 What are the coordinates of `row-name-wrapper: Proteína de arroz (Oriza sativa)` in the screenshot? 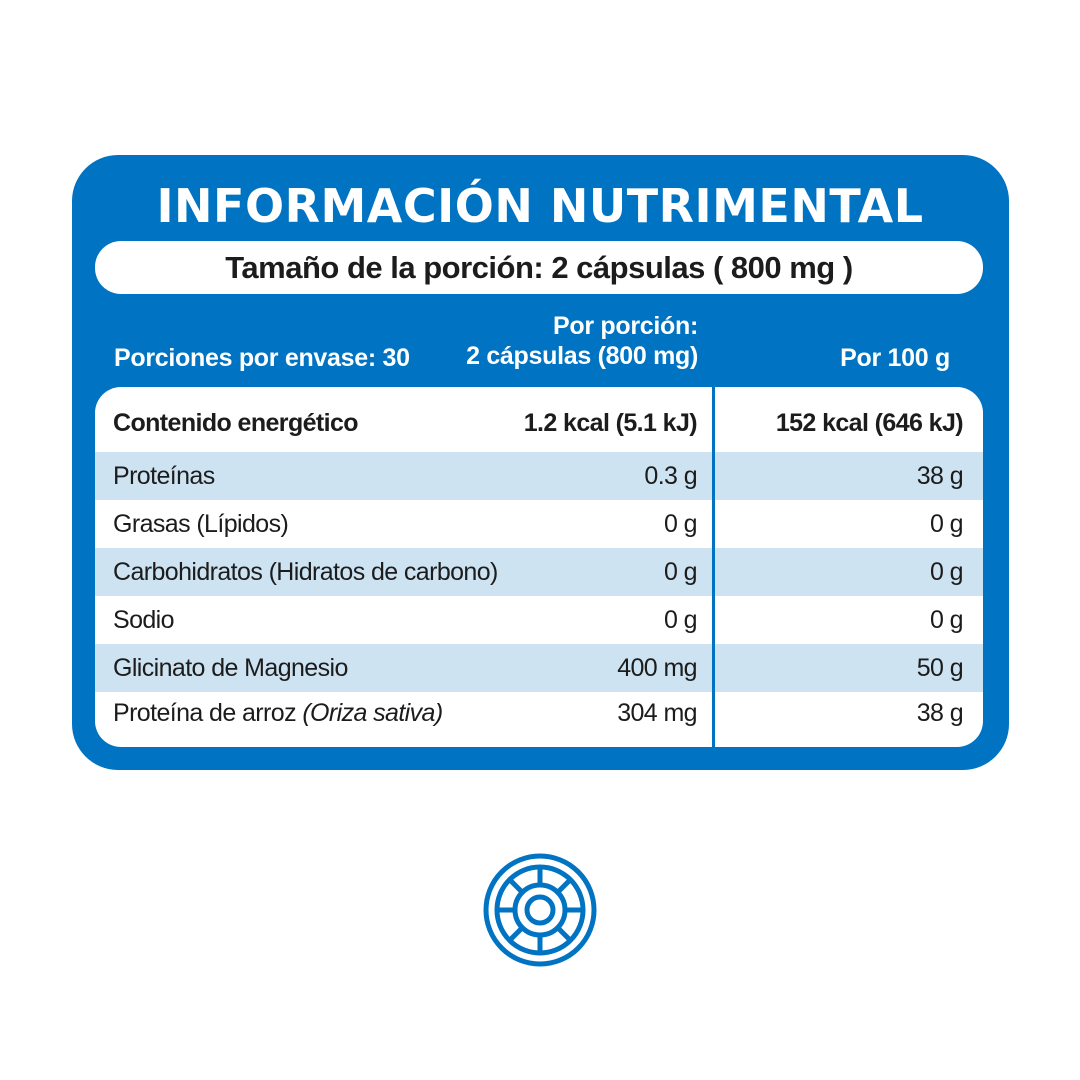 It's located at (278, 713).